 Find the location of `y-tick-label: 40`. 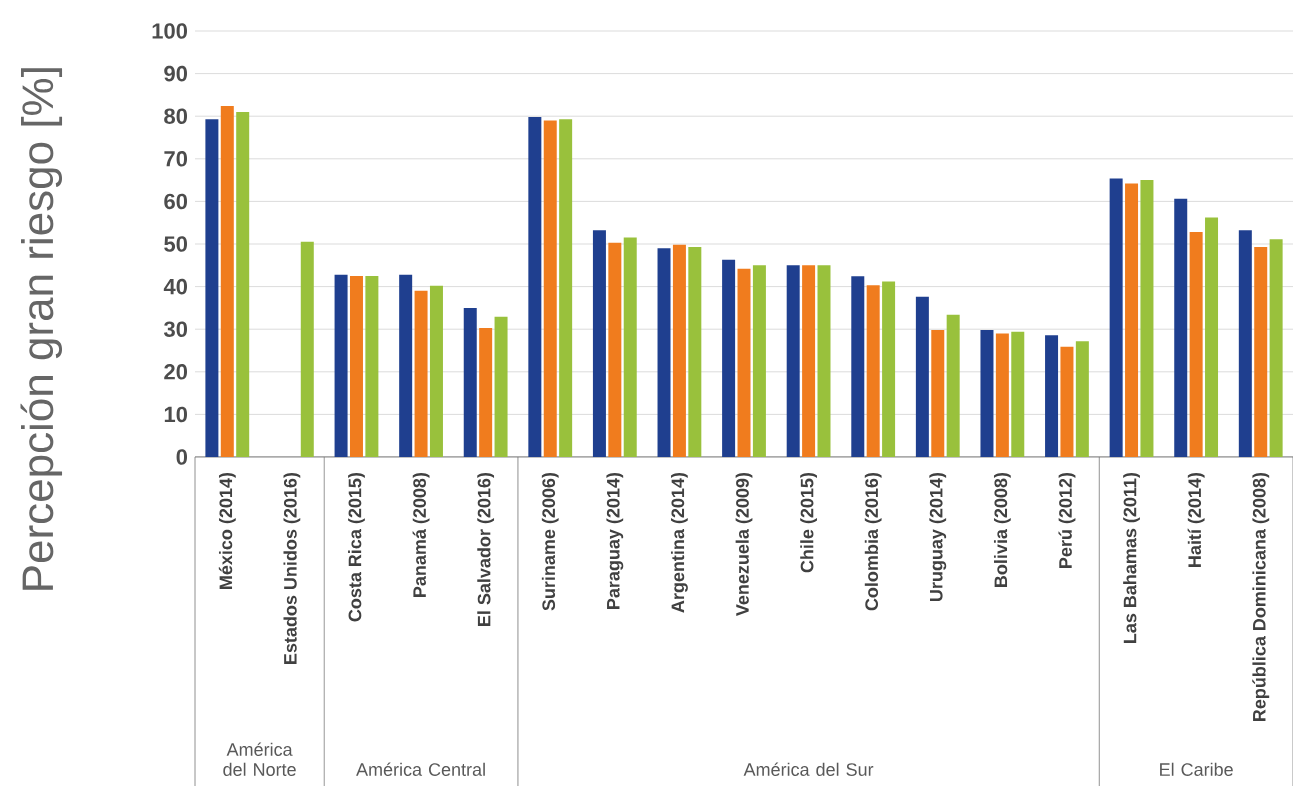

y-tick-label: 40 is located at coordinates (175, 286).